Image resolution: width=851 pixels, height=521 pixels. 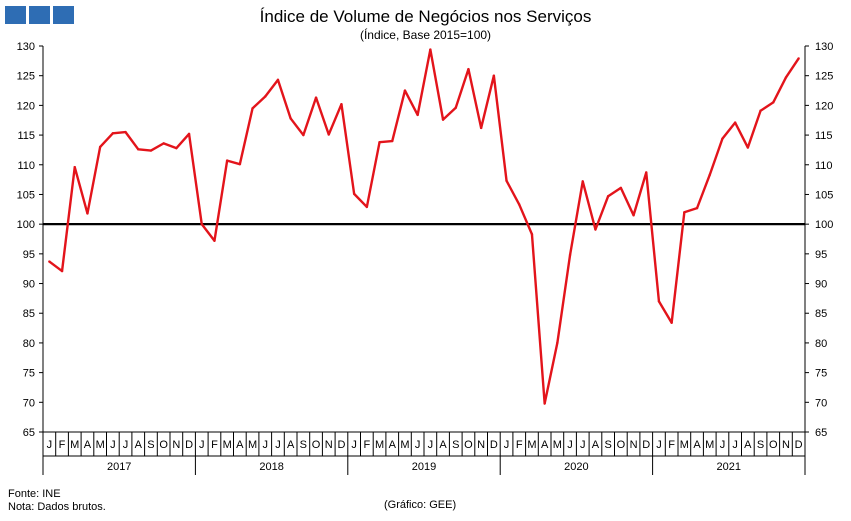 What do you see at coordinates (821, 255) in the screenshot?
I see `y-tick-label-right: 95` at bounding box center [821, 255].